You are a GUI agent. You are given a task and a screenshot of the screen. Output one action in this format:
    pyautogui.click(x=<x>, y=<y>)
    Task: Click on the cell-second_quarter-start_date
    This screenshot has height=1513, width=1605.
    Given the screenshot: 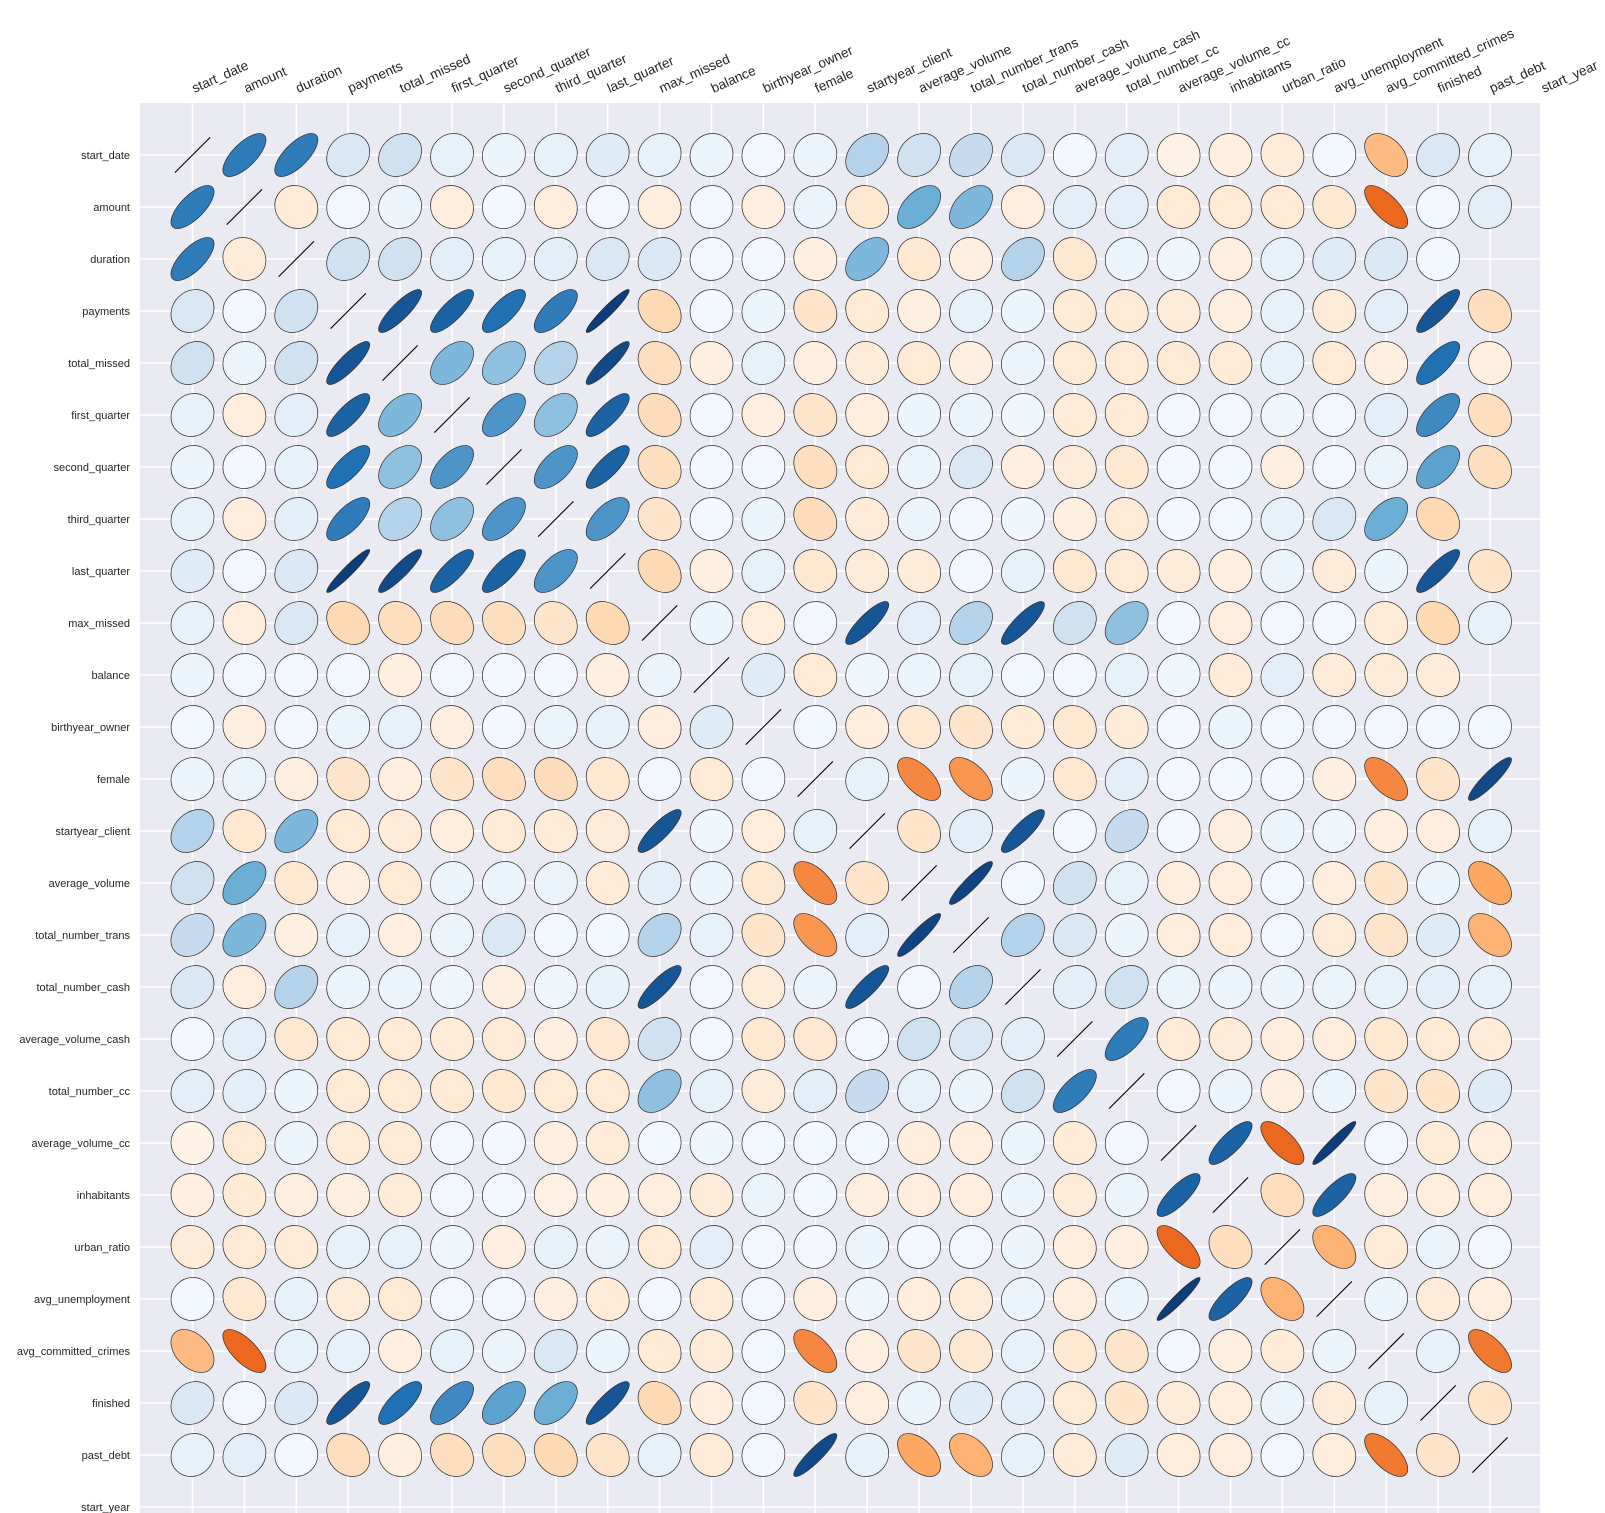 What is the action you would take?
    pyautogui.click(x=192, y=467)
    